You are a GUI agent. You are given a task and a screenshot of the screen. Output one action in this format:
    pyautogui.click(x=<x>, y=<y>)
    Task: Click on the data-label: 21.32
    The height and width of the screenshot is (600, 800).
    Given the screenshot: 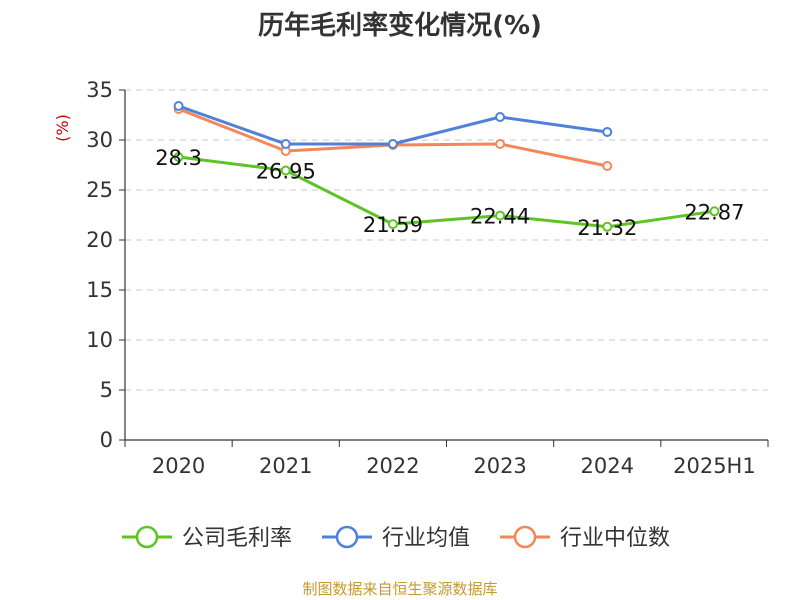 What is the action you would take?
    pyautogui.click(x=607, y=228)
    